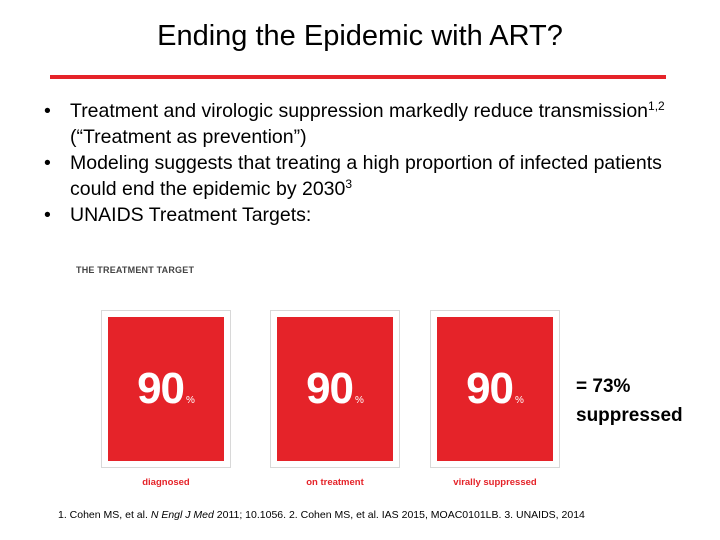 This screenshot has width=720, height=540. Describe the element at coordinates (349, 184) in the screenshot. I see `citation-superscript: 3` at that location.